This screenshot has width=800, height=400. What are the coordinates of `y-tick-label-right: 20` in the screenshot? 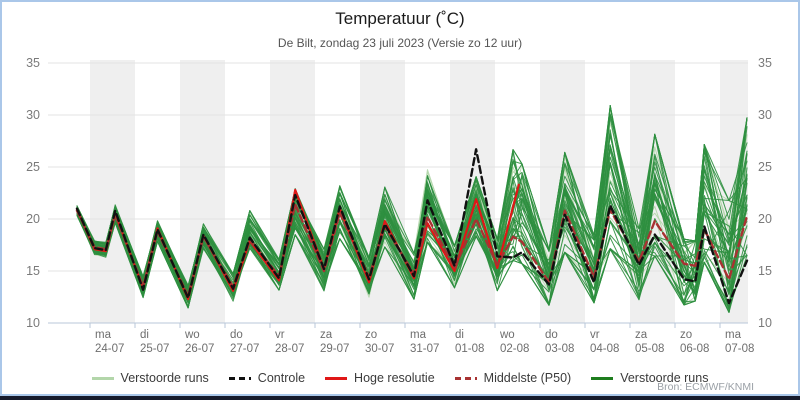 It's located at (765, 219).